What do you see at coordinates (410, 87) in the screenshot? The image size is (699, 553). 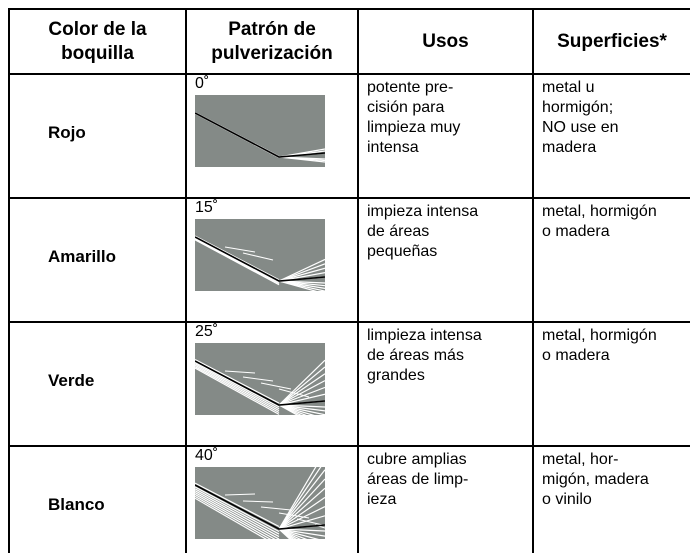 I see `text-line: potente pre-` at bounding box center [410, 87].